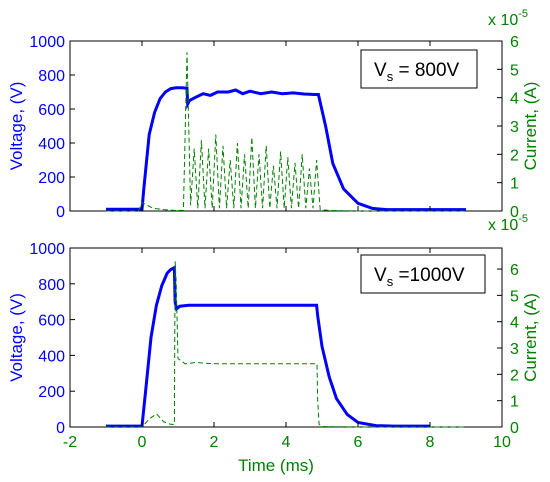  Describe the element at coordinates (286, 442) in the screenshot. I see `x-tick-label: 4` at that location.